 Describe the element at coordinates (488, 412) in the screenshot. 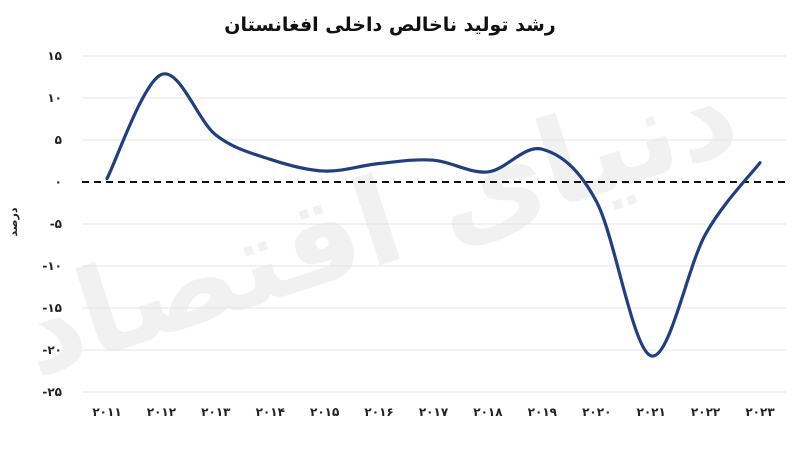

I see `x-tick-label: ۲۰۱۸` at that location.